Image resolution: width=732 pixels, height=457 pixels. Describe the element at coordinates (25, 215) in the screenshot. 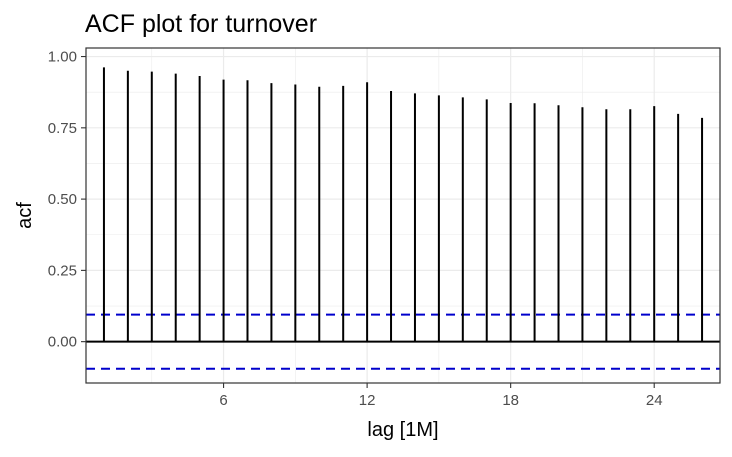

I see `y-axis-title: acf` at that location.